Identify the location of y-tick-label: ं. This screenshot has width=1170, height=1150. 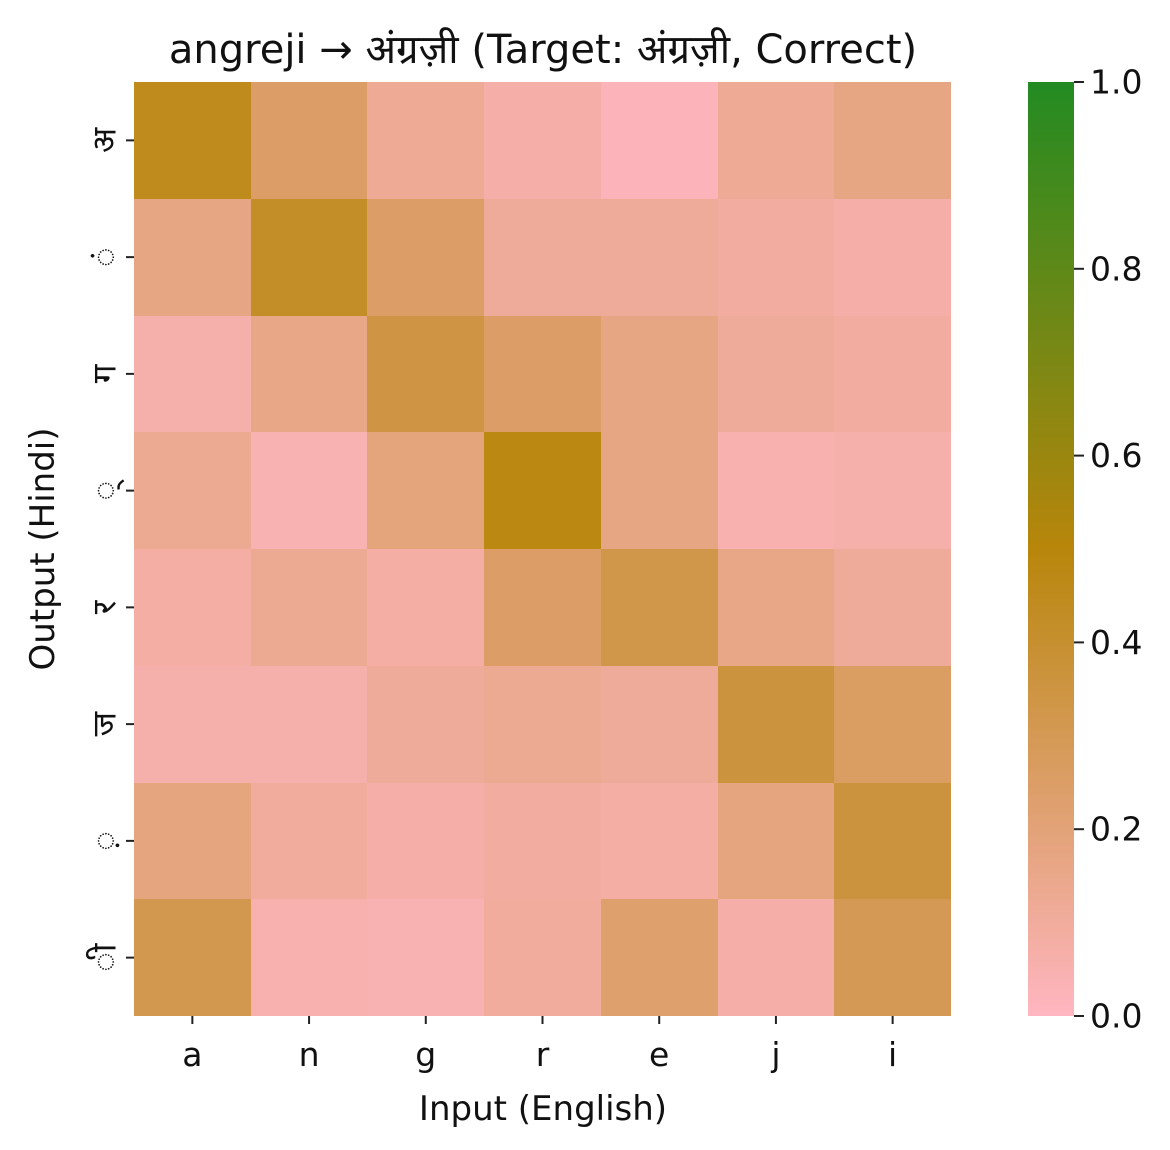
(104, 257).